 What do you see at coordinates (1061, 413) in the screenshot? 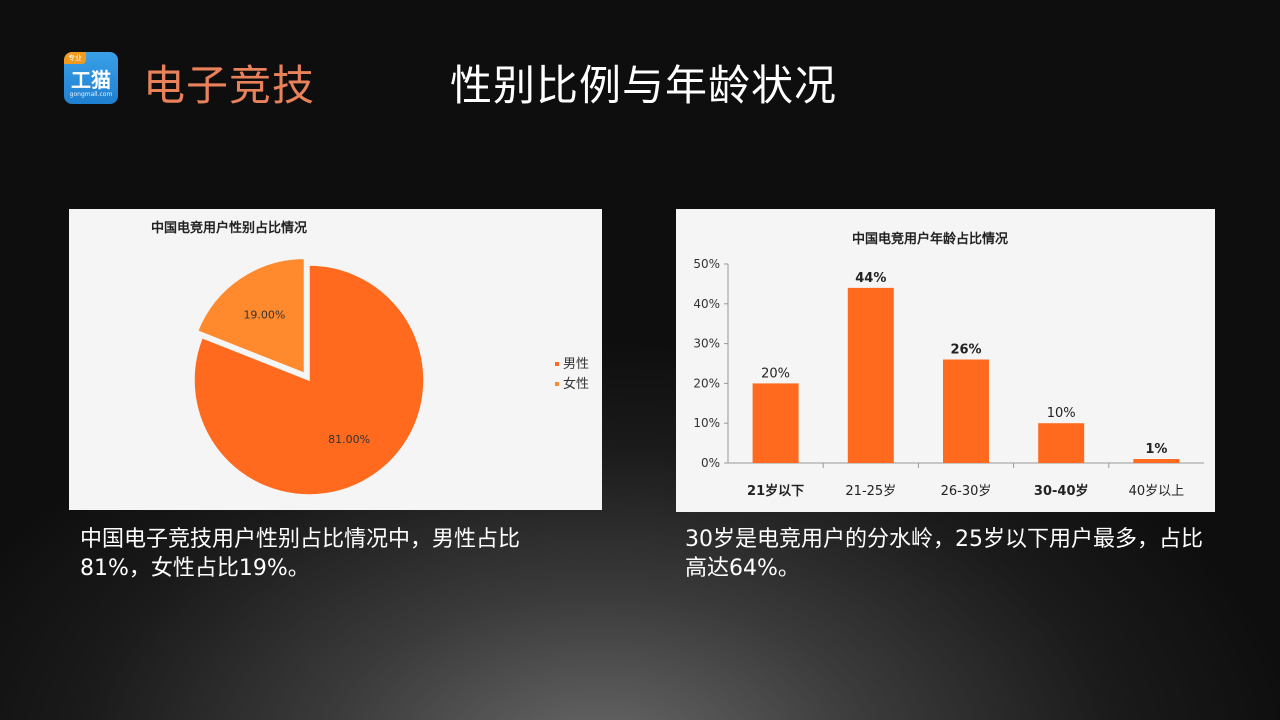
I see `bar-value-label-3: 10%` at bounding box center [1061, 413].